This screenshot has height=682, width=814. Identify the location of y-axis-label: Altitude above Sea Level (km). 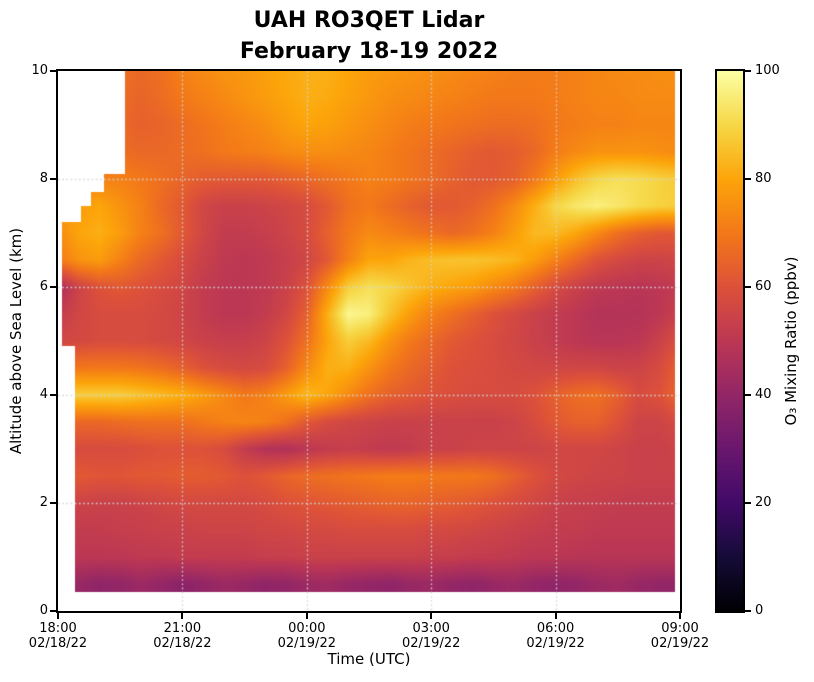
(16, 341).